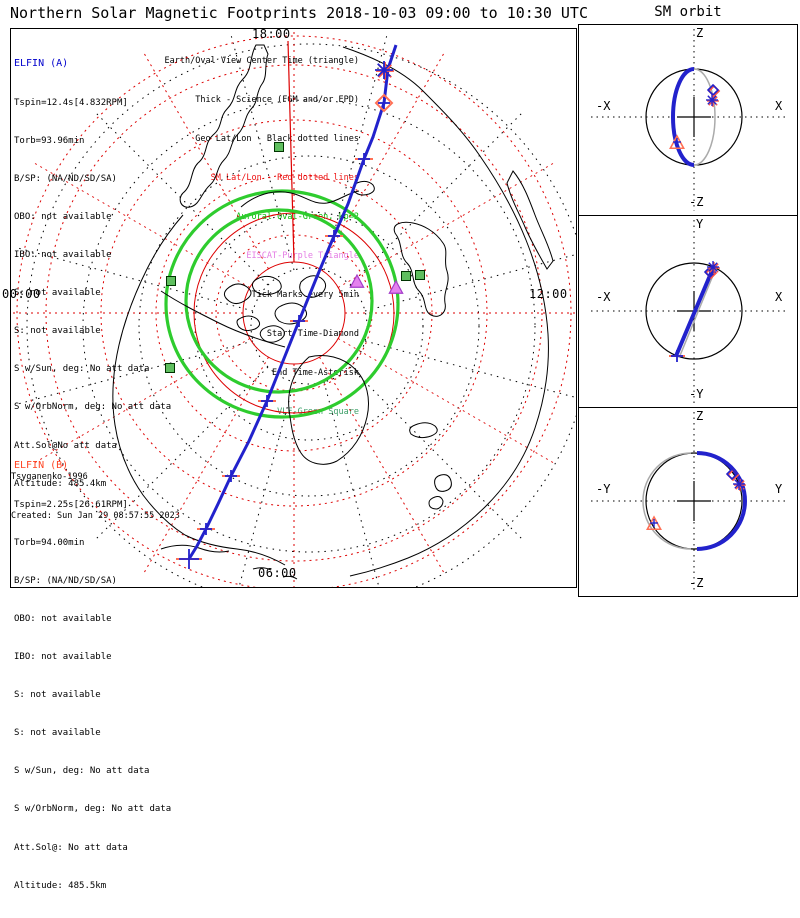 This screenshot has width=800, height=918. I want to click on coast-uk, so click(440, 492).